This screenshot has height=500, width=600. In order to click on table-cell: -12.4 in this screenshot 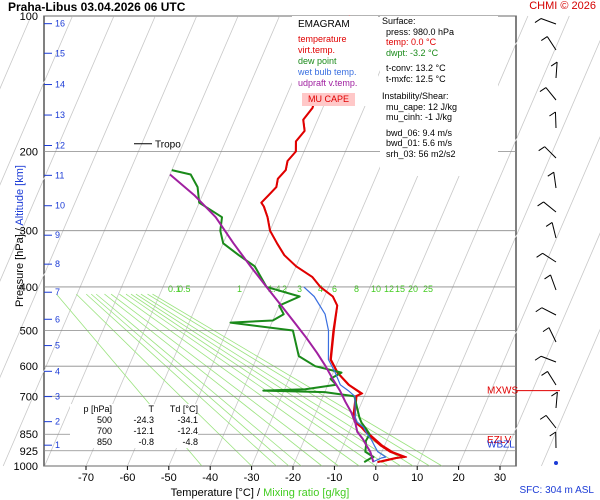, I will do `click(187, 431)`.